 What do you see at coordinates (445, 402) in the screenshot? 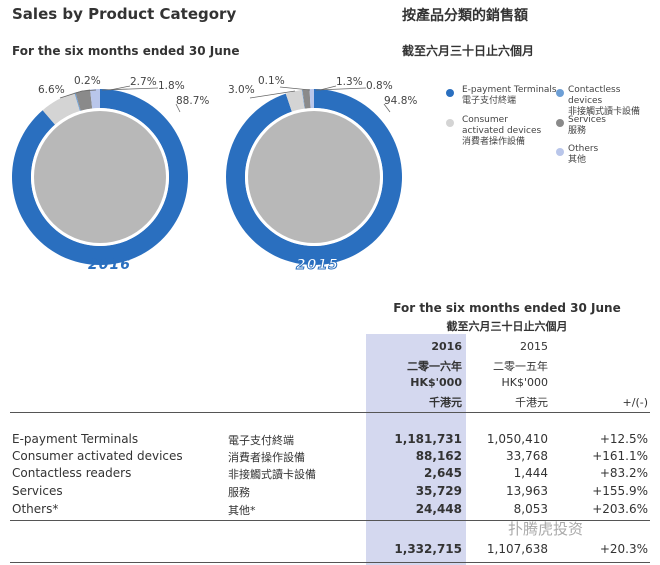
I see `col-2016-unit-zh: 千港元` at bounding box center [445, 402].